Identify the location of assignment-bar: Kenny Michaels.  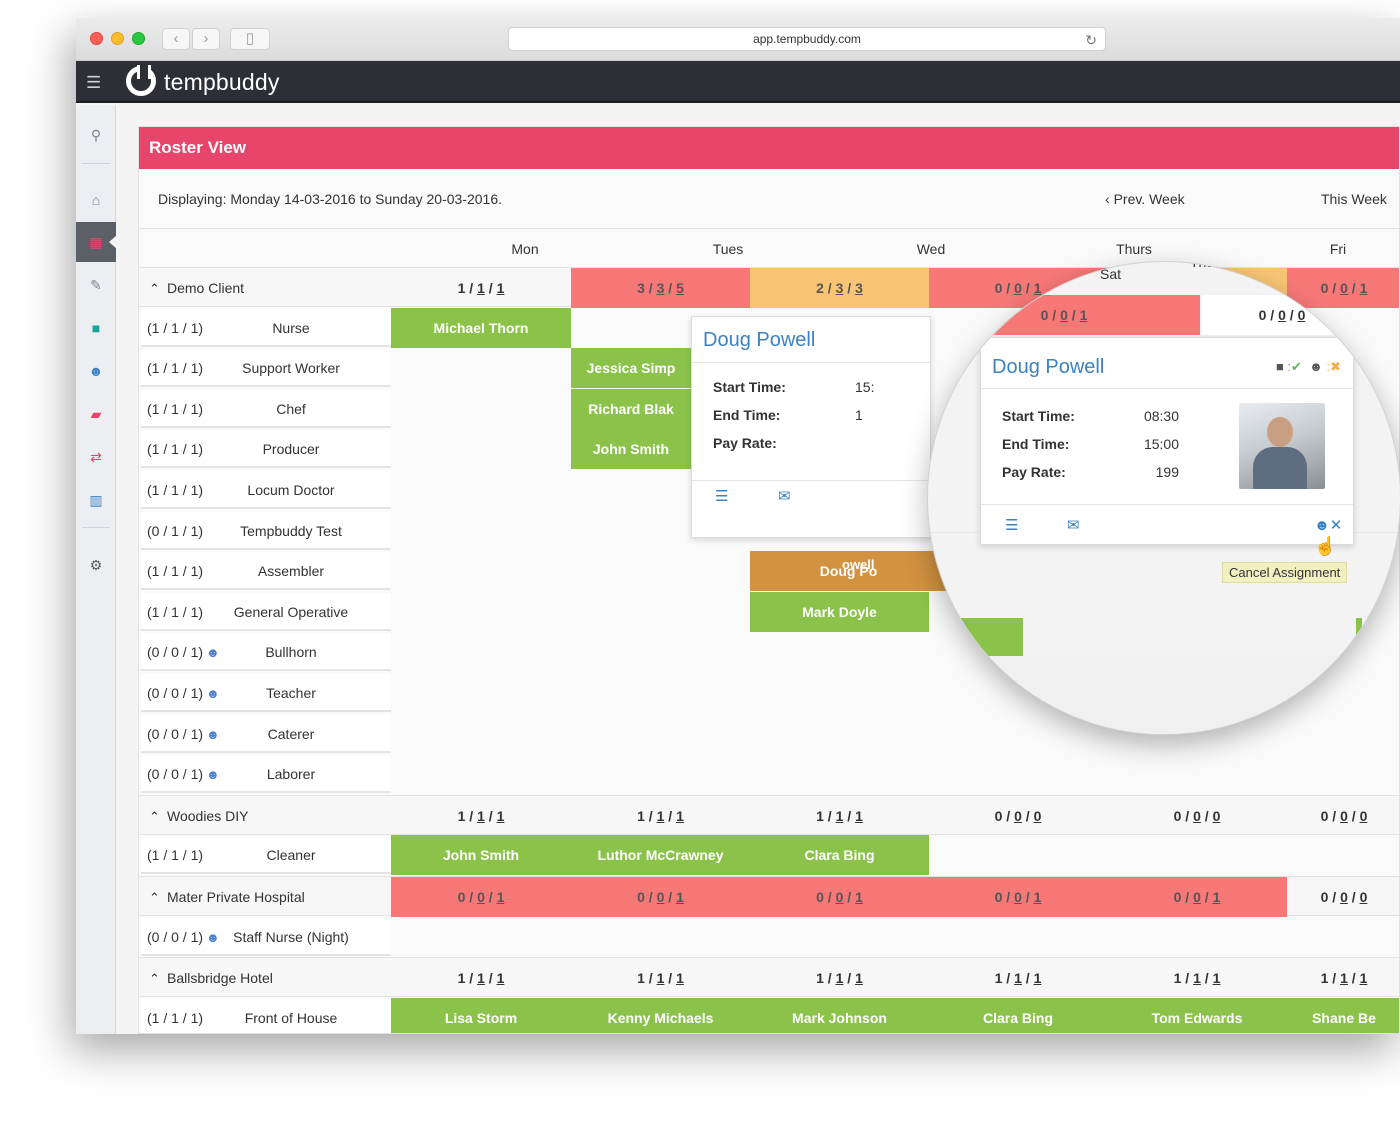
(660, 1015).